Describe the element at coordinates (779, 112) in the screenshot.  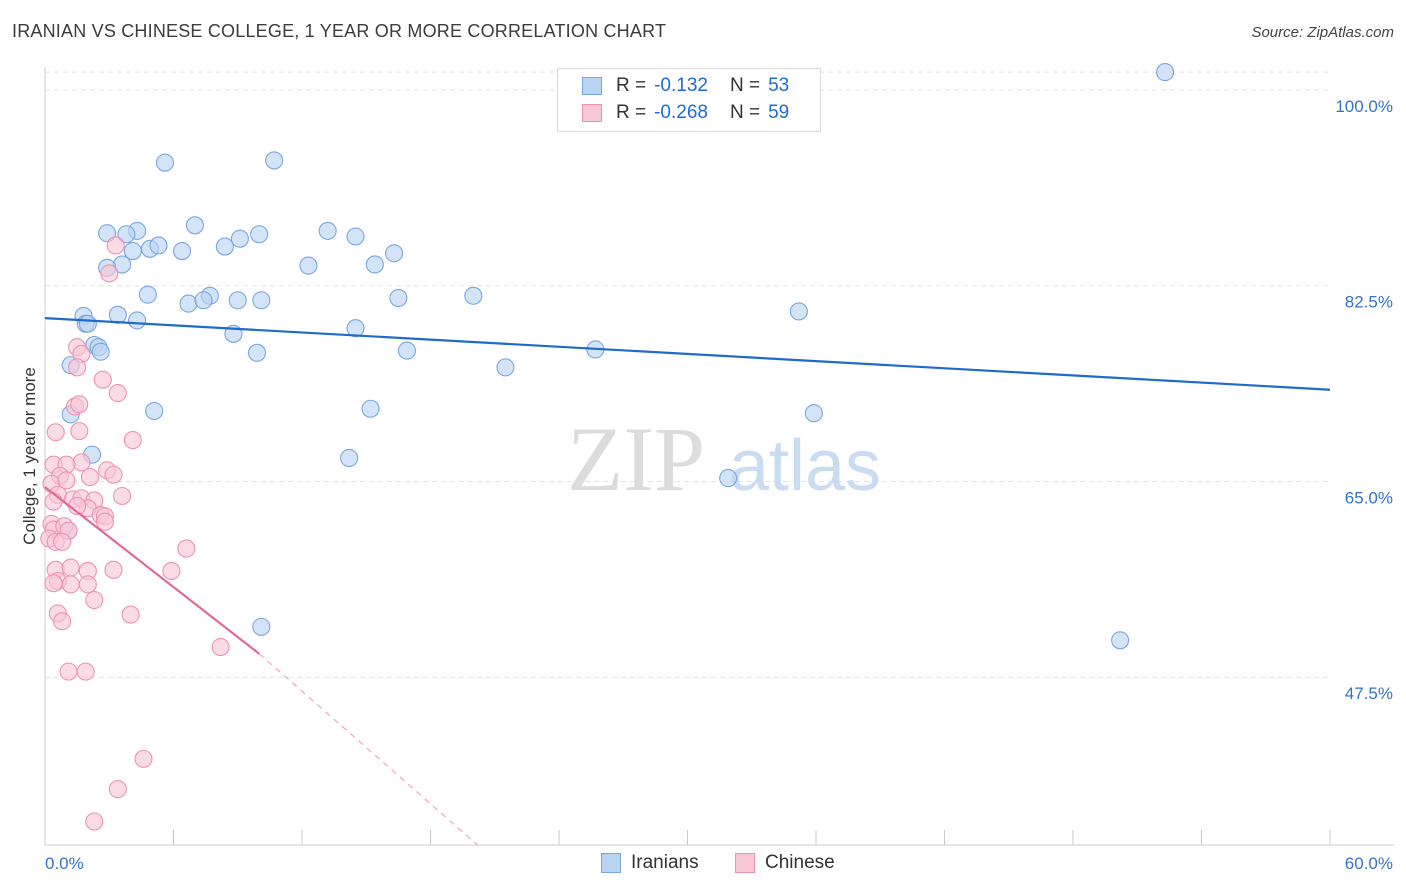
I see `chinese-n-value: 59` at that location.